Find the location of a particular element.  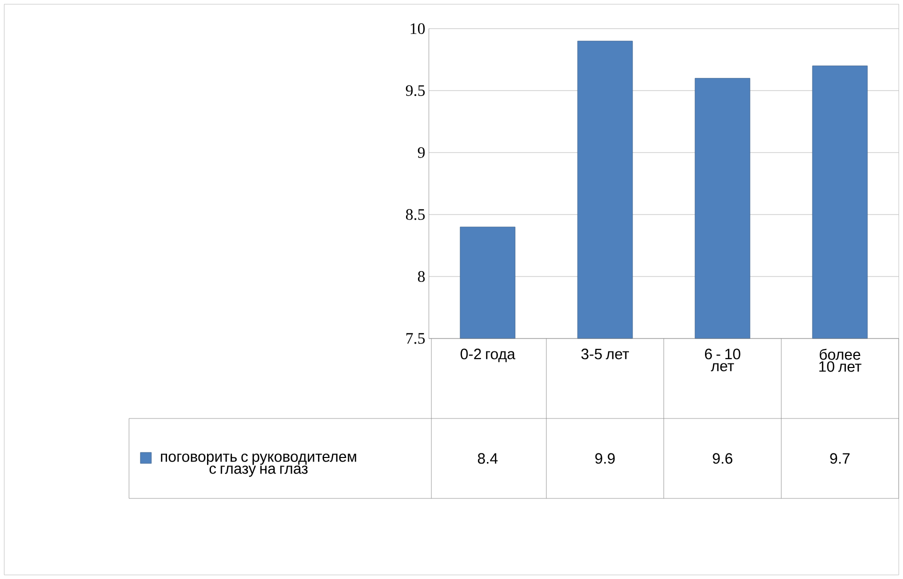

data-label: 8.4 is located at coordinates (488, 458).